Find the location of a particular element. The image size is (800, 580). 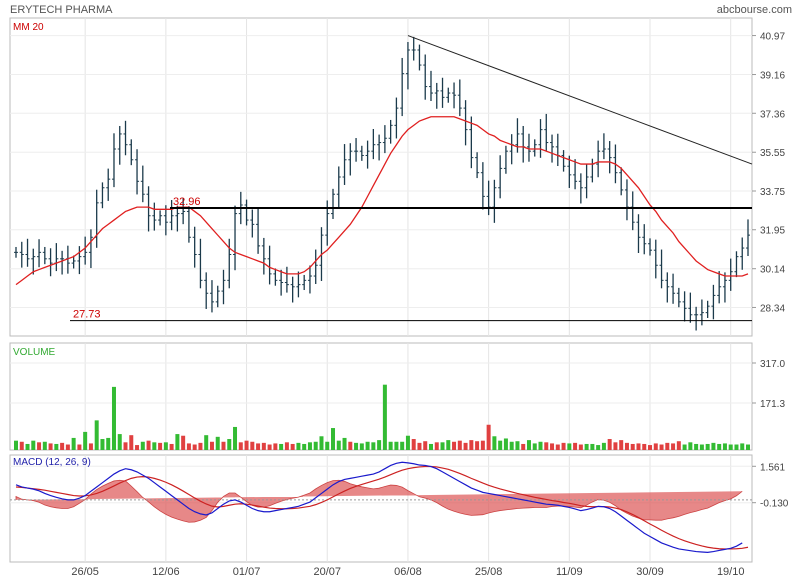

x-tick-label: 01/07 is located at coordinates (247, 572).